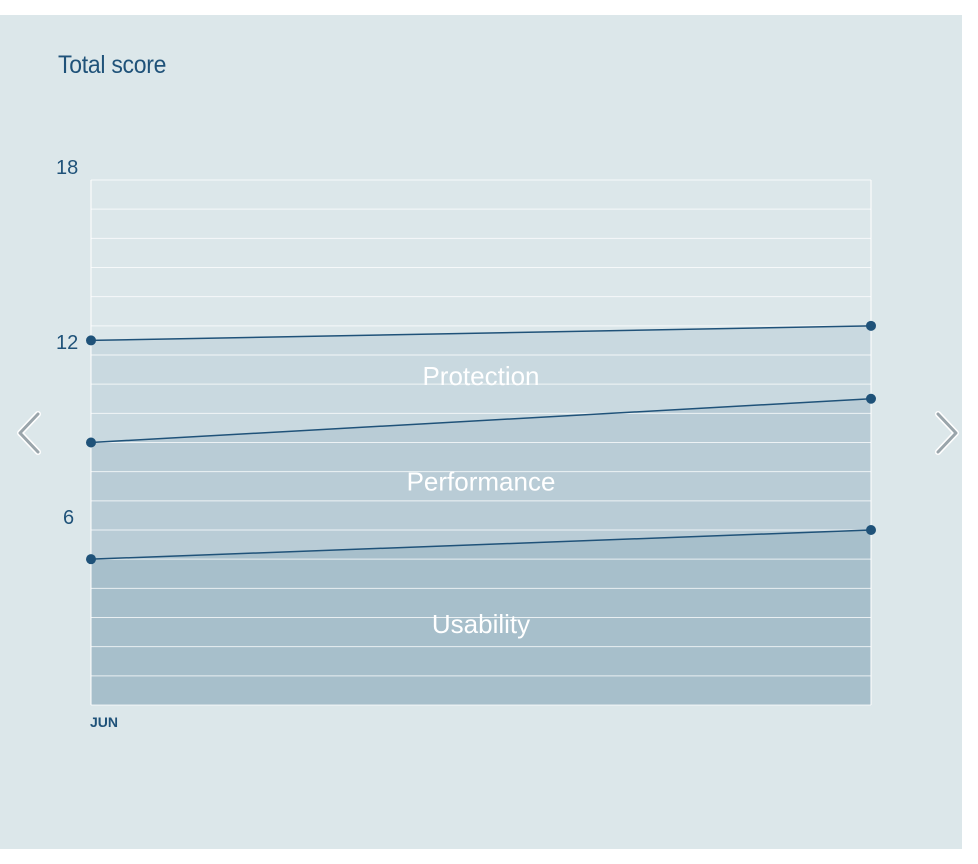 This screenshot has width=978, height=864. I want to click on chevron-right-icon, so click(947, 433).